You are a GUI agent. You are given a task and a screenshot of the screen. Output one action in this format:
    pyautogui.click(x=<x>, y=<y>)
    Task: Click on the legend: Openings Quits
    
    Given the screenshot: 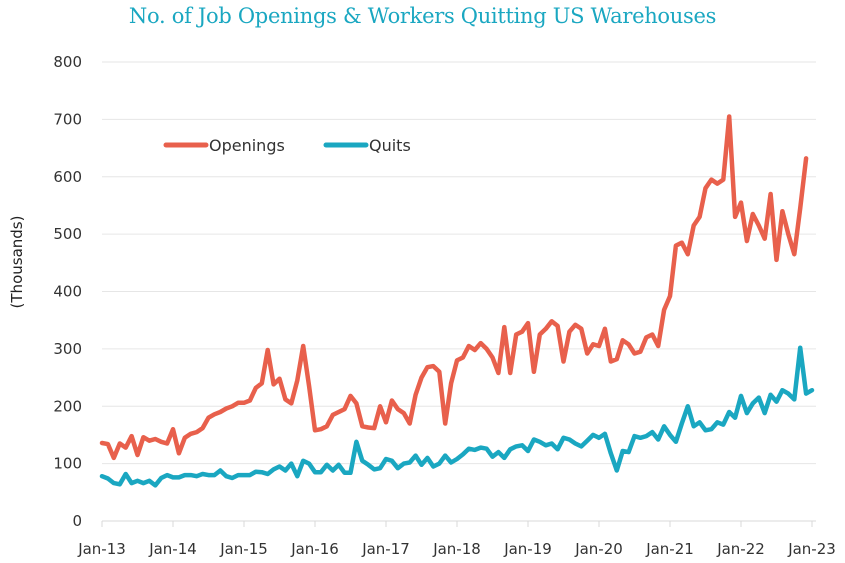 What is the action you would take?
    pyautogui.click(x=287, y=145)
    